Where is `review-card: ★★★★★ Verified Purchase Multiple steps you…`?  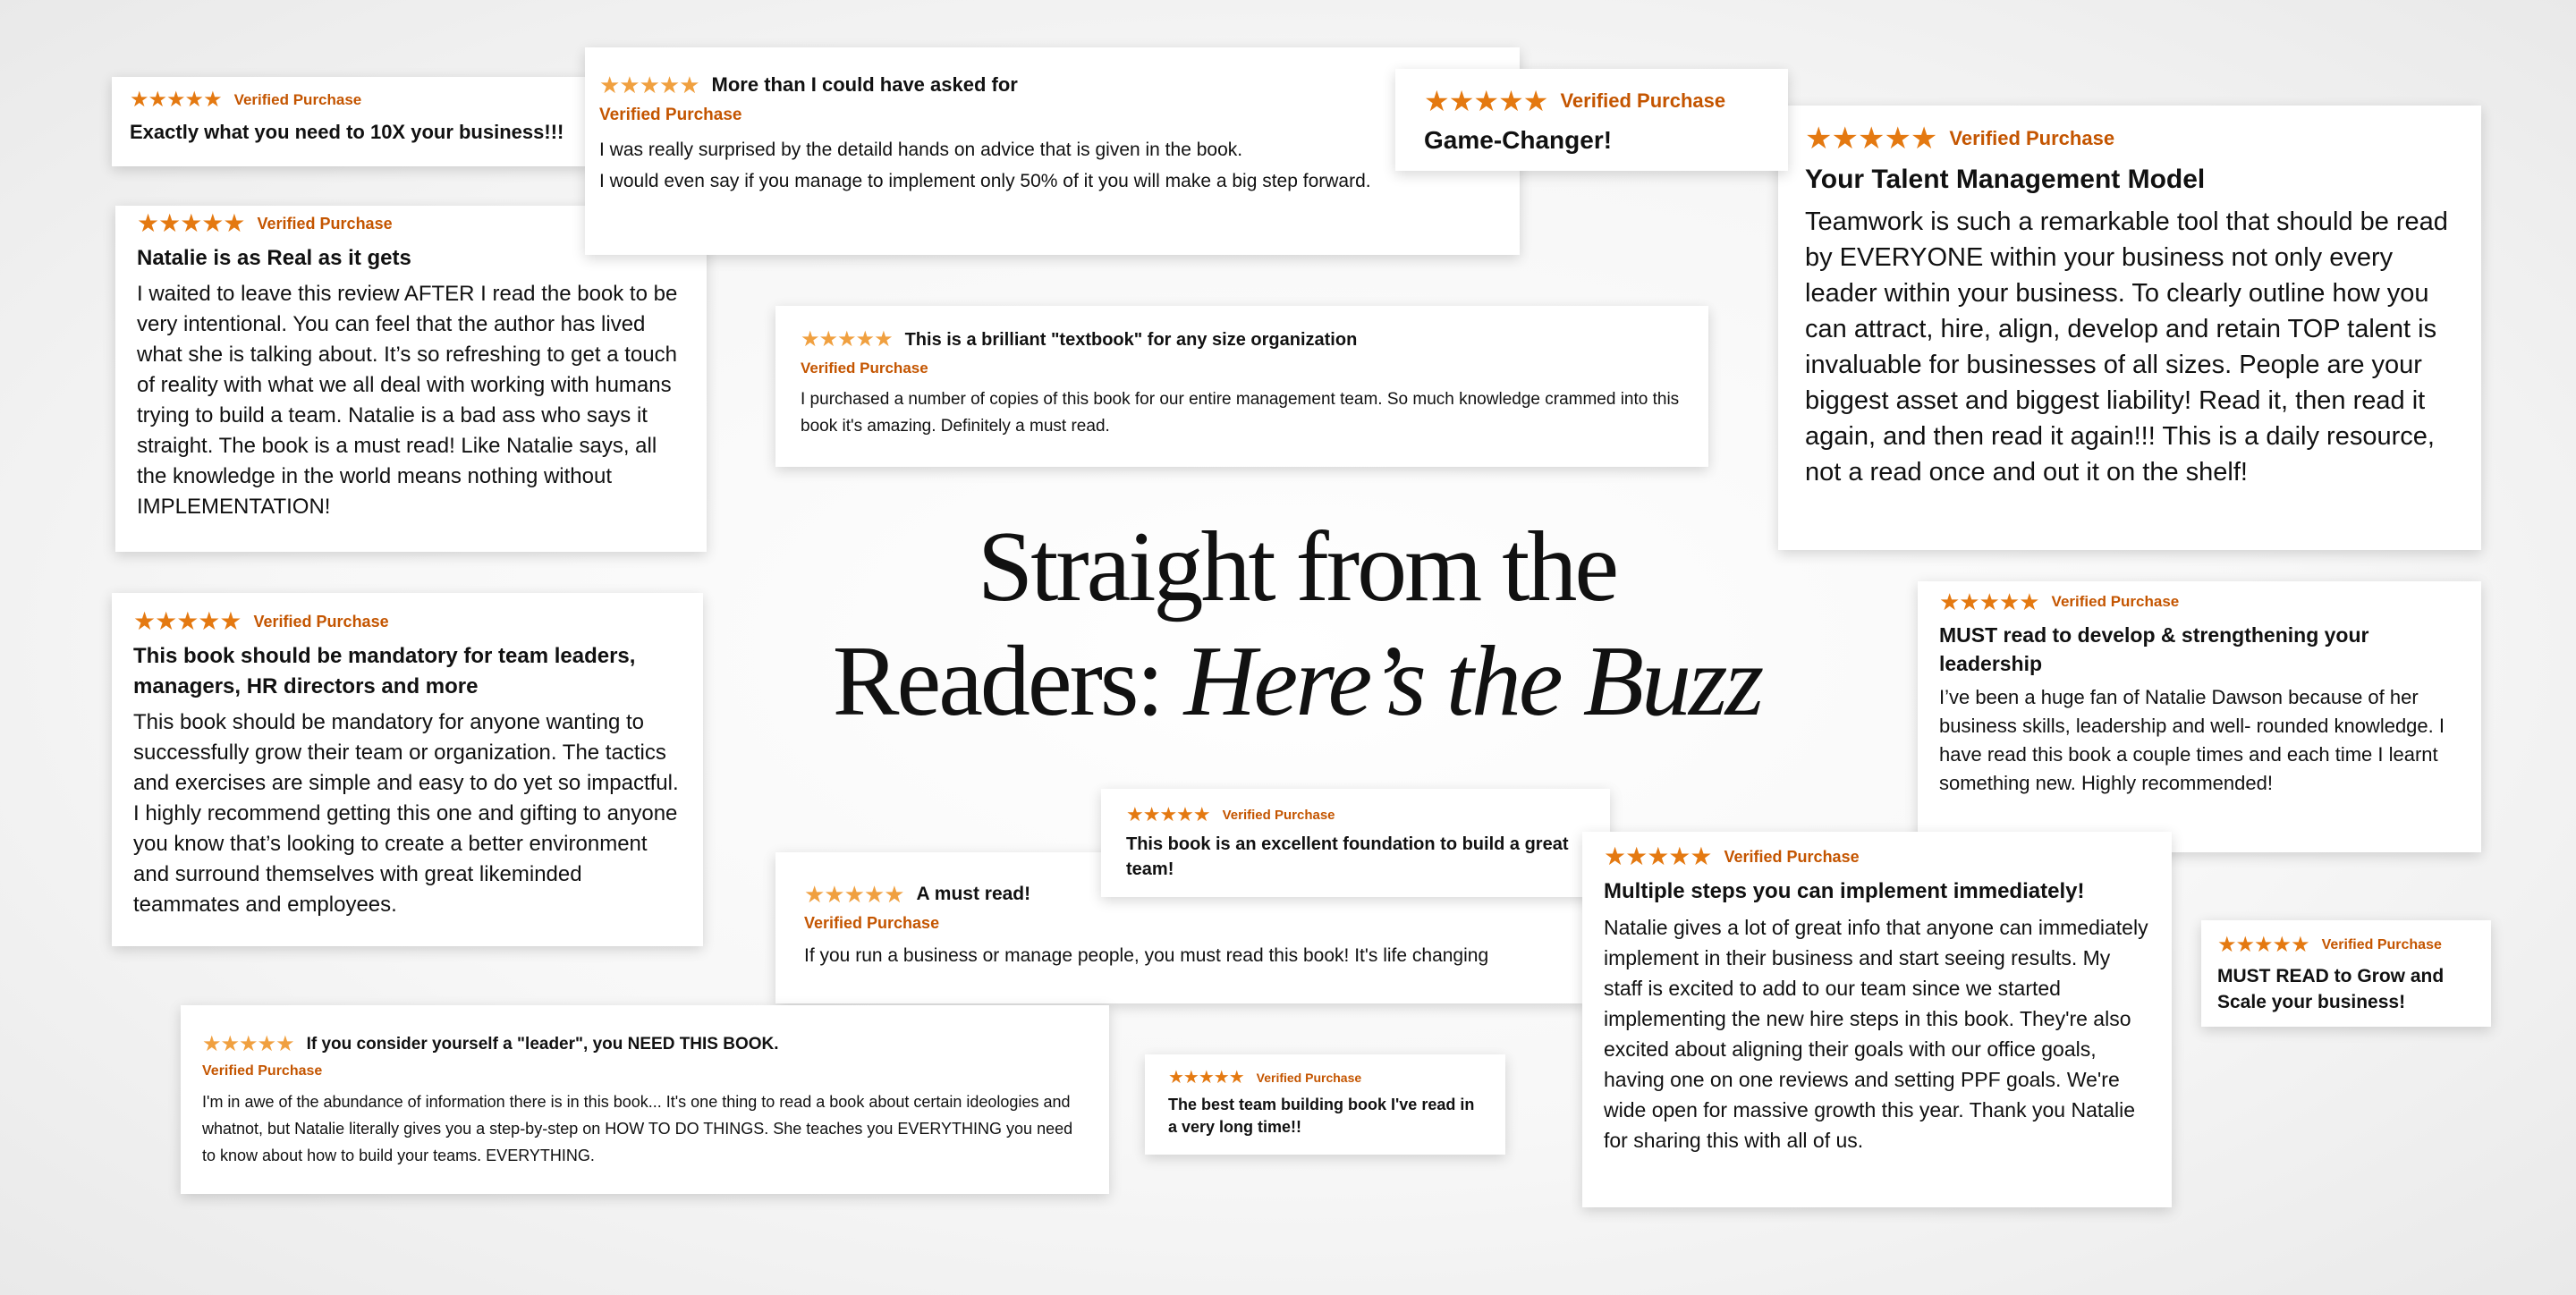
review-card: ★★★★★ Verified Purchase Multiple steps you… is located at coordinates (1877, 1019).